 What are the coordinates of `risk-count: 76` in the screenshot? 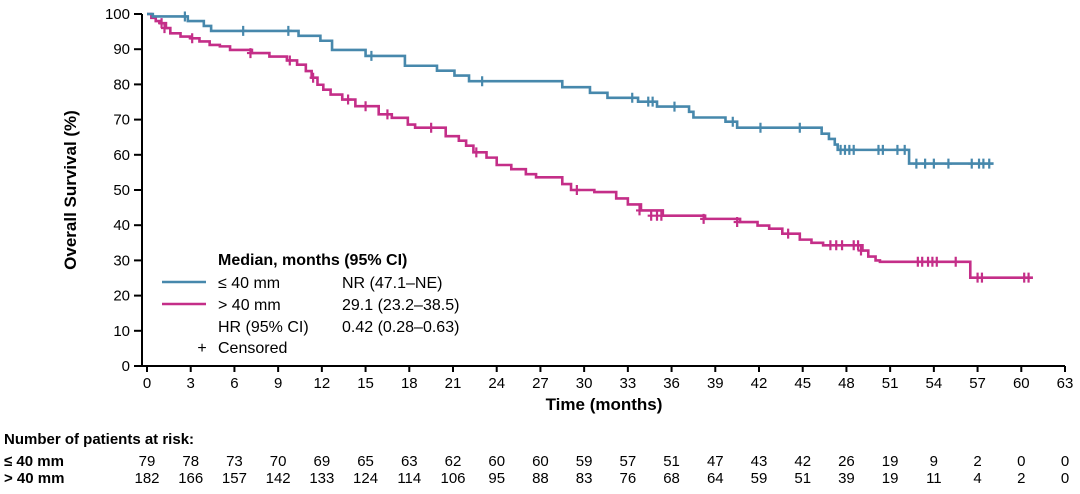 It's located at (628, 478).